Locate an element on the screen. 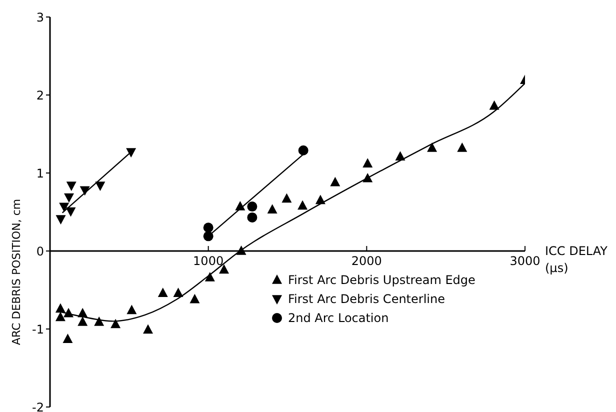 This screenshot has height=412, width=616. y-tick-label: -1 is located at coordinates (38, 329).